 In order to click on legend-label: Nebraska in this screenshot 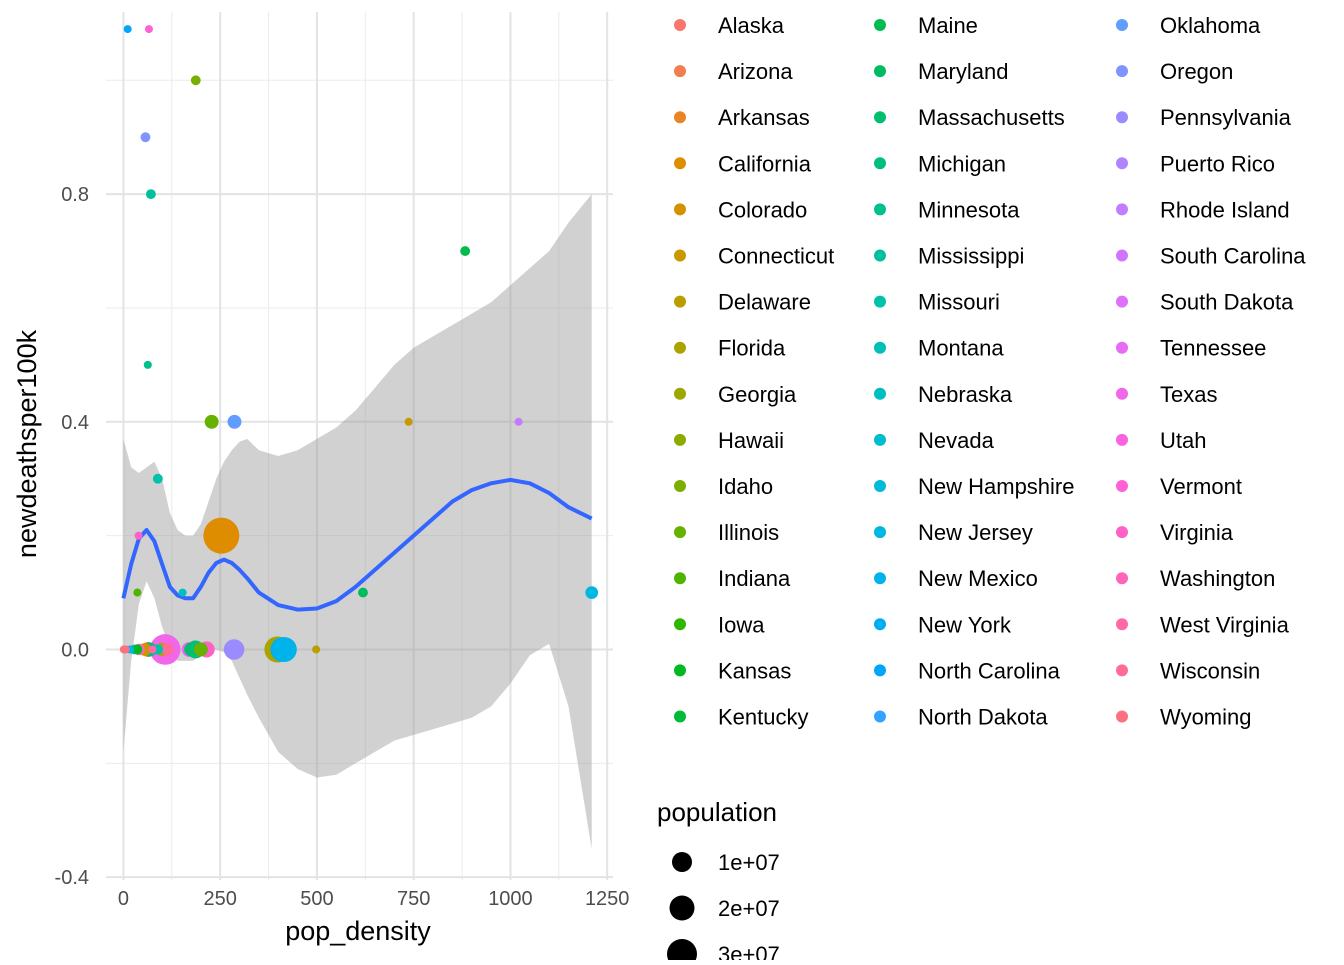, I will do `click(965, 394)`.